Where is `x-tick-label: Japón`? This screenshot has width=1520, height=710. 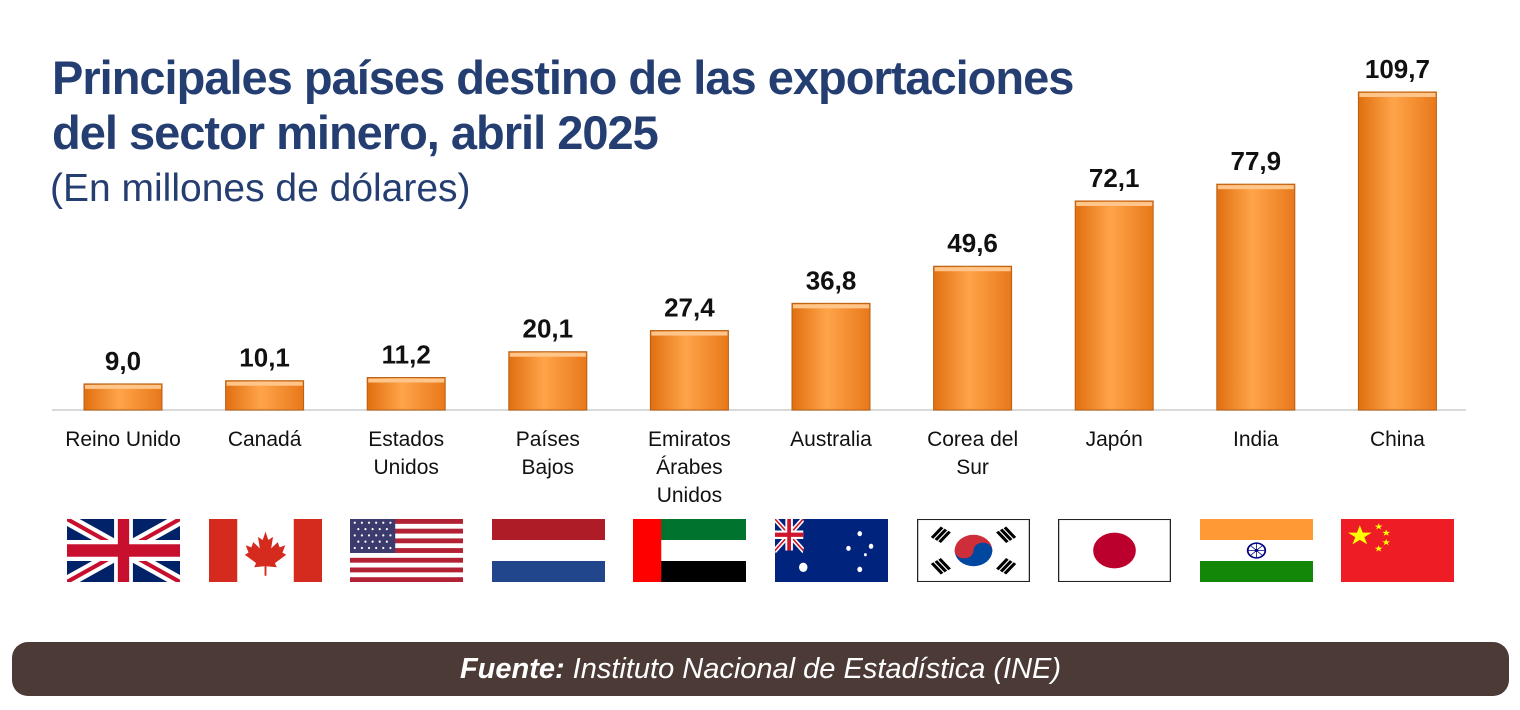 x-tick-label: Japón is located at coordinates (1114, 440).